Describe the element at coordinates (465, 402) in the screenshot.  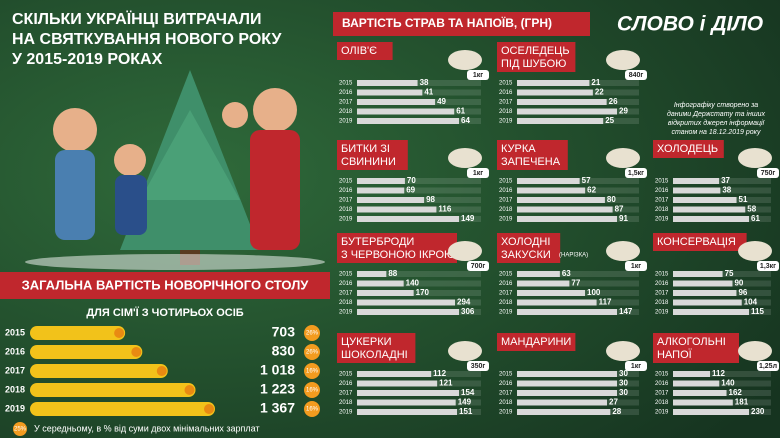
I see `price-value: 149` at that location.